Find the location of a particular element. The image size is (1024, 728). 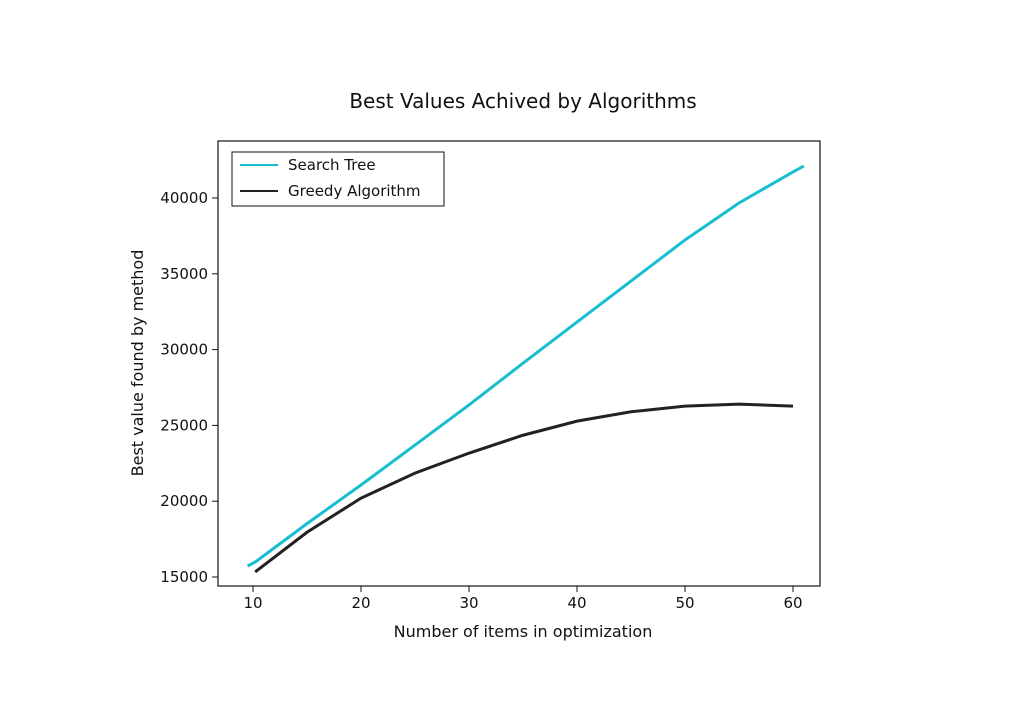

y-tick-label: 15000 is located at coordinates (184, 577).